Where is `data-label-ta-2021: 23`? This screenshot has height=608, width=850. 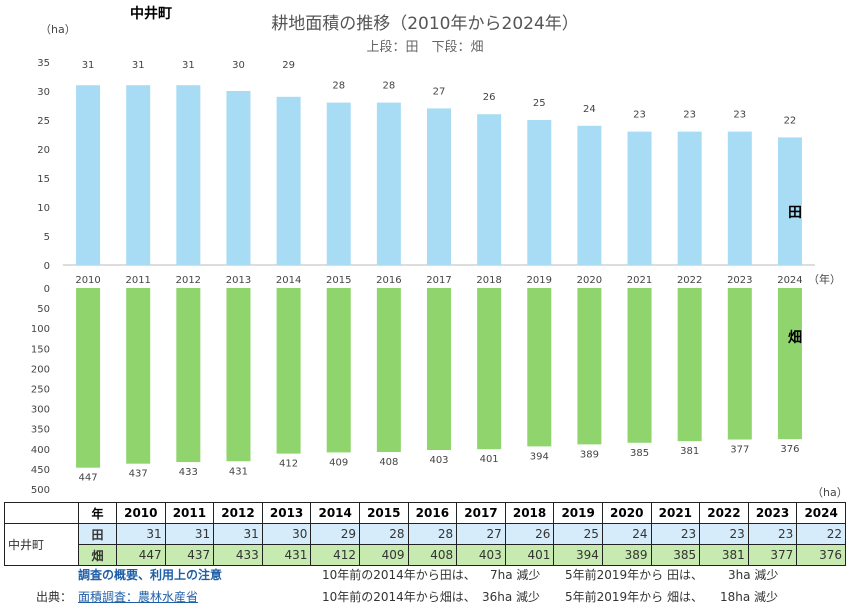 data-label-ta-2021: 23 is located at coordinates (639, 115).